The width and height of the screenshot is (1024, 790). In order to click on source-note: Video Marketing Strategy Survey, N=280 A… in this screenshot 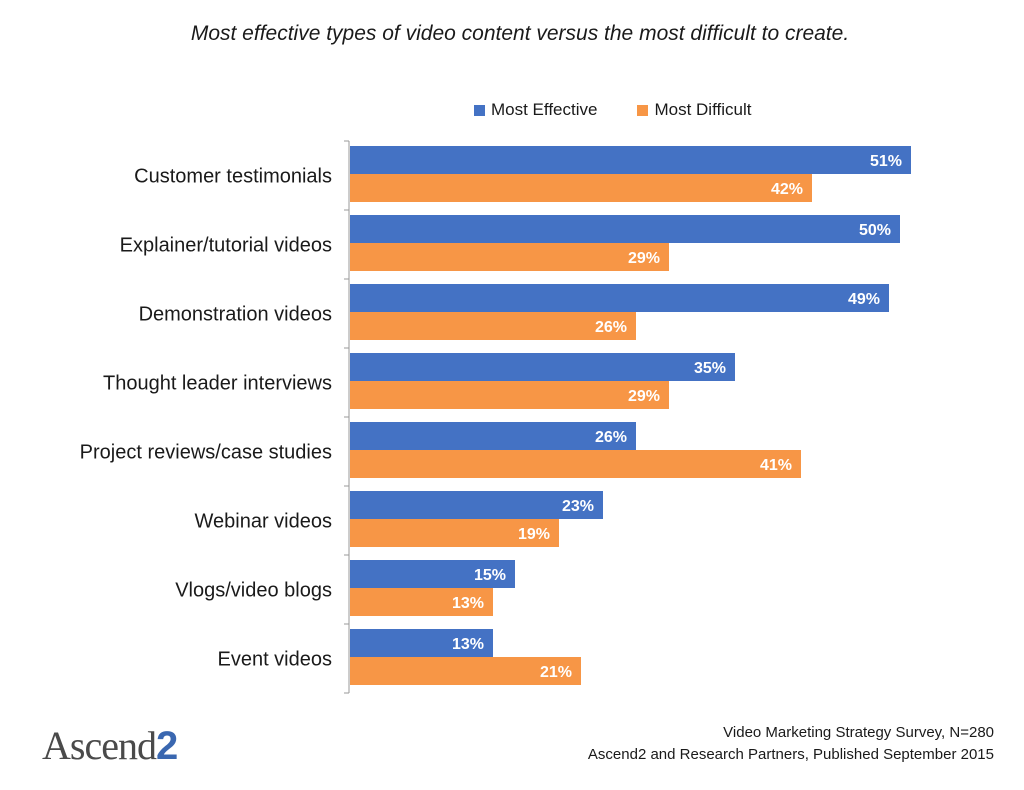, I will do `click(791, 744)`.